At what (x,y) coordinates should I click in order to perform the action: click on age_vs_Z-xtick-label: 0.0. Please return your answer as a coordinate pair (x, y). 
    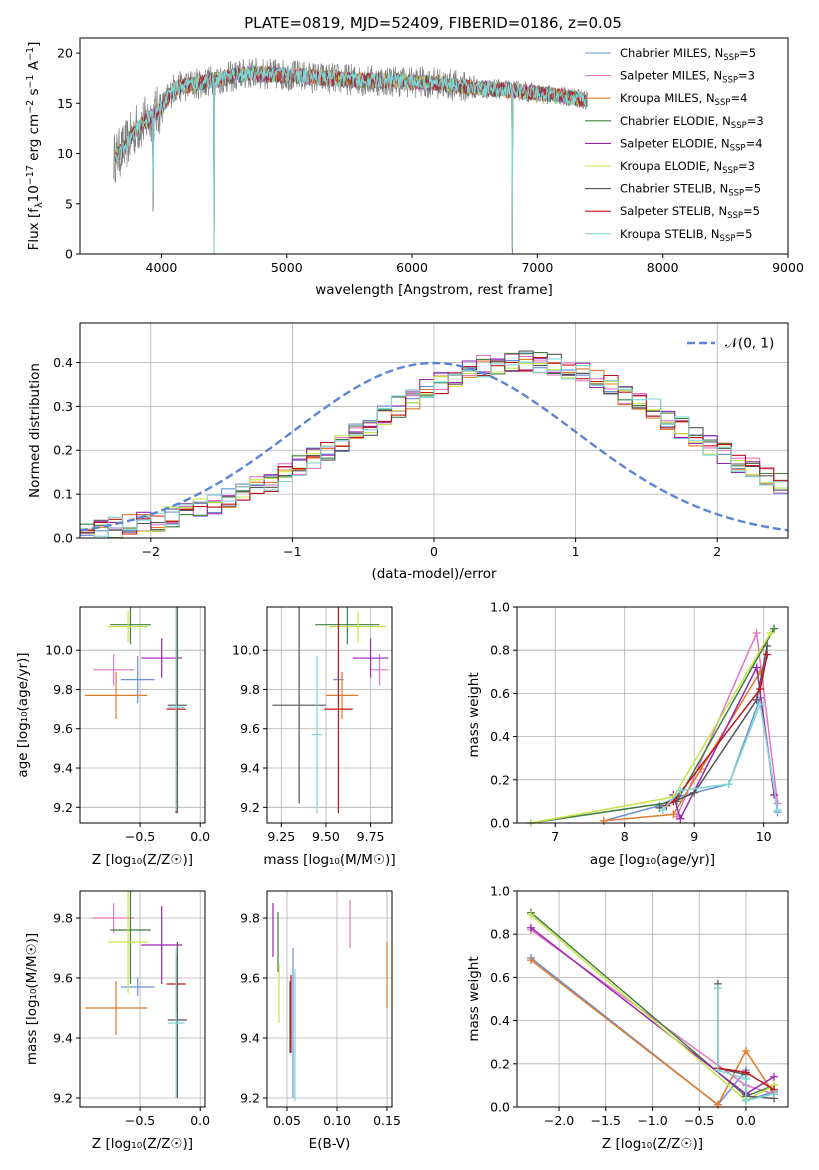
    Looking at the image, I should click on (200, 836).